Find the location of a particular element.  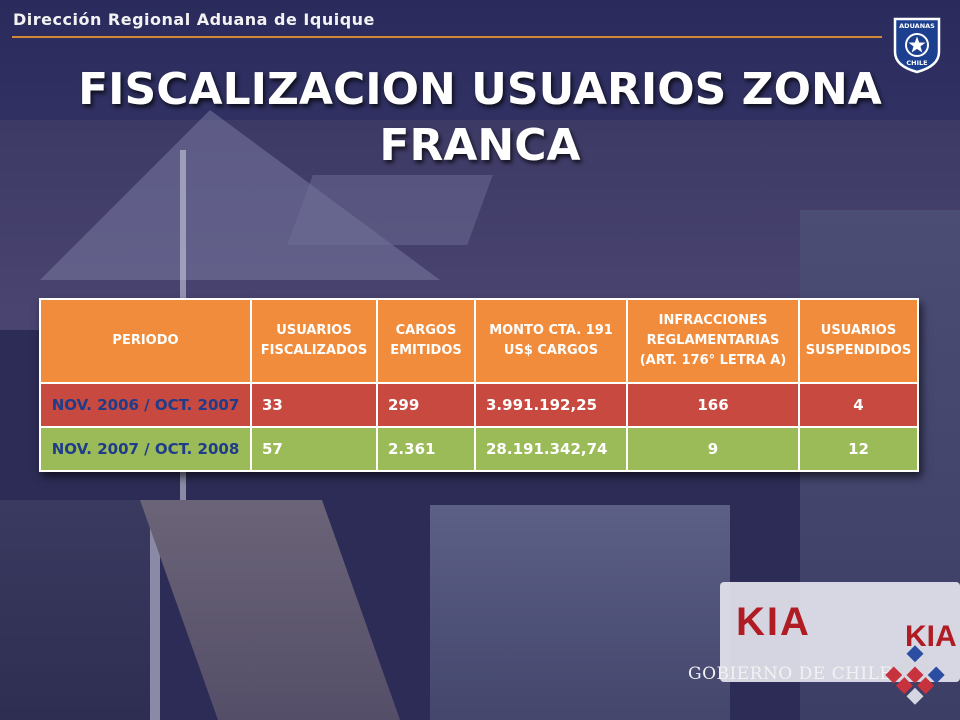

page-title-line1: FISCALIZACION USUARIOS ZONA is located at coordinates (480, 89).